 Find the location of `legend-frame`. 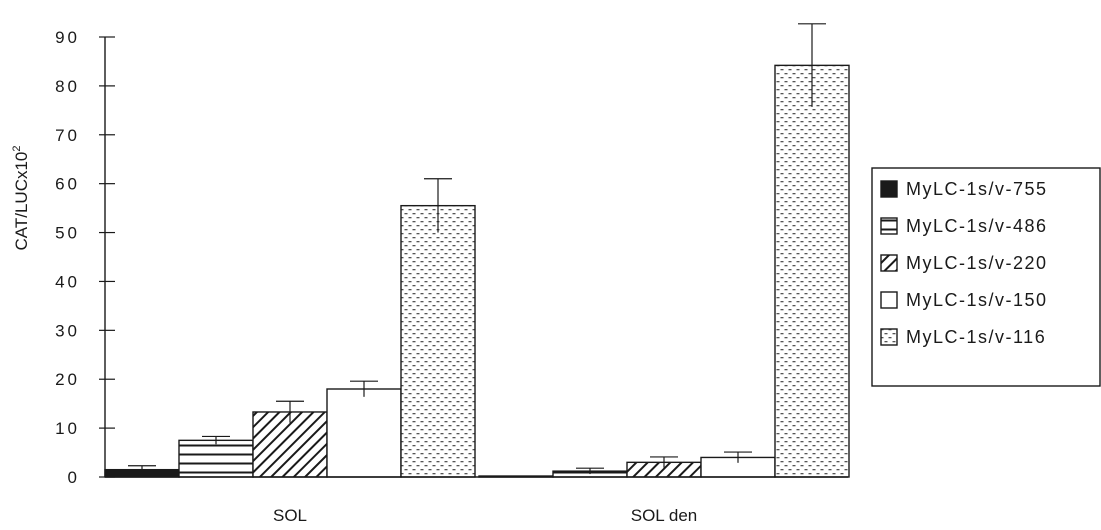

legend-frame is located at coordinates (986, 277).